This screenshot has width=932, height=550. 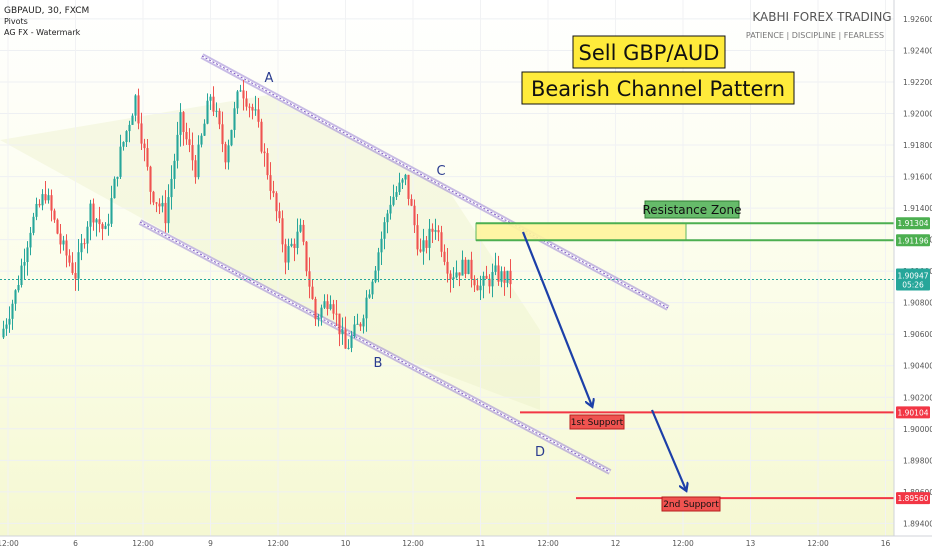 I want to click on time-axis, so click(x=447, y=543).